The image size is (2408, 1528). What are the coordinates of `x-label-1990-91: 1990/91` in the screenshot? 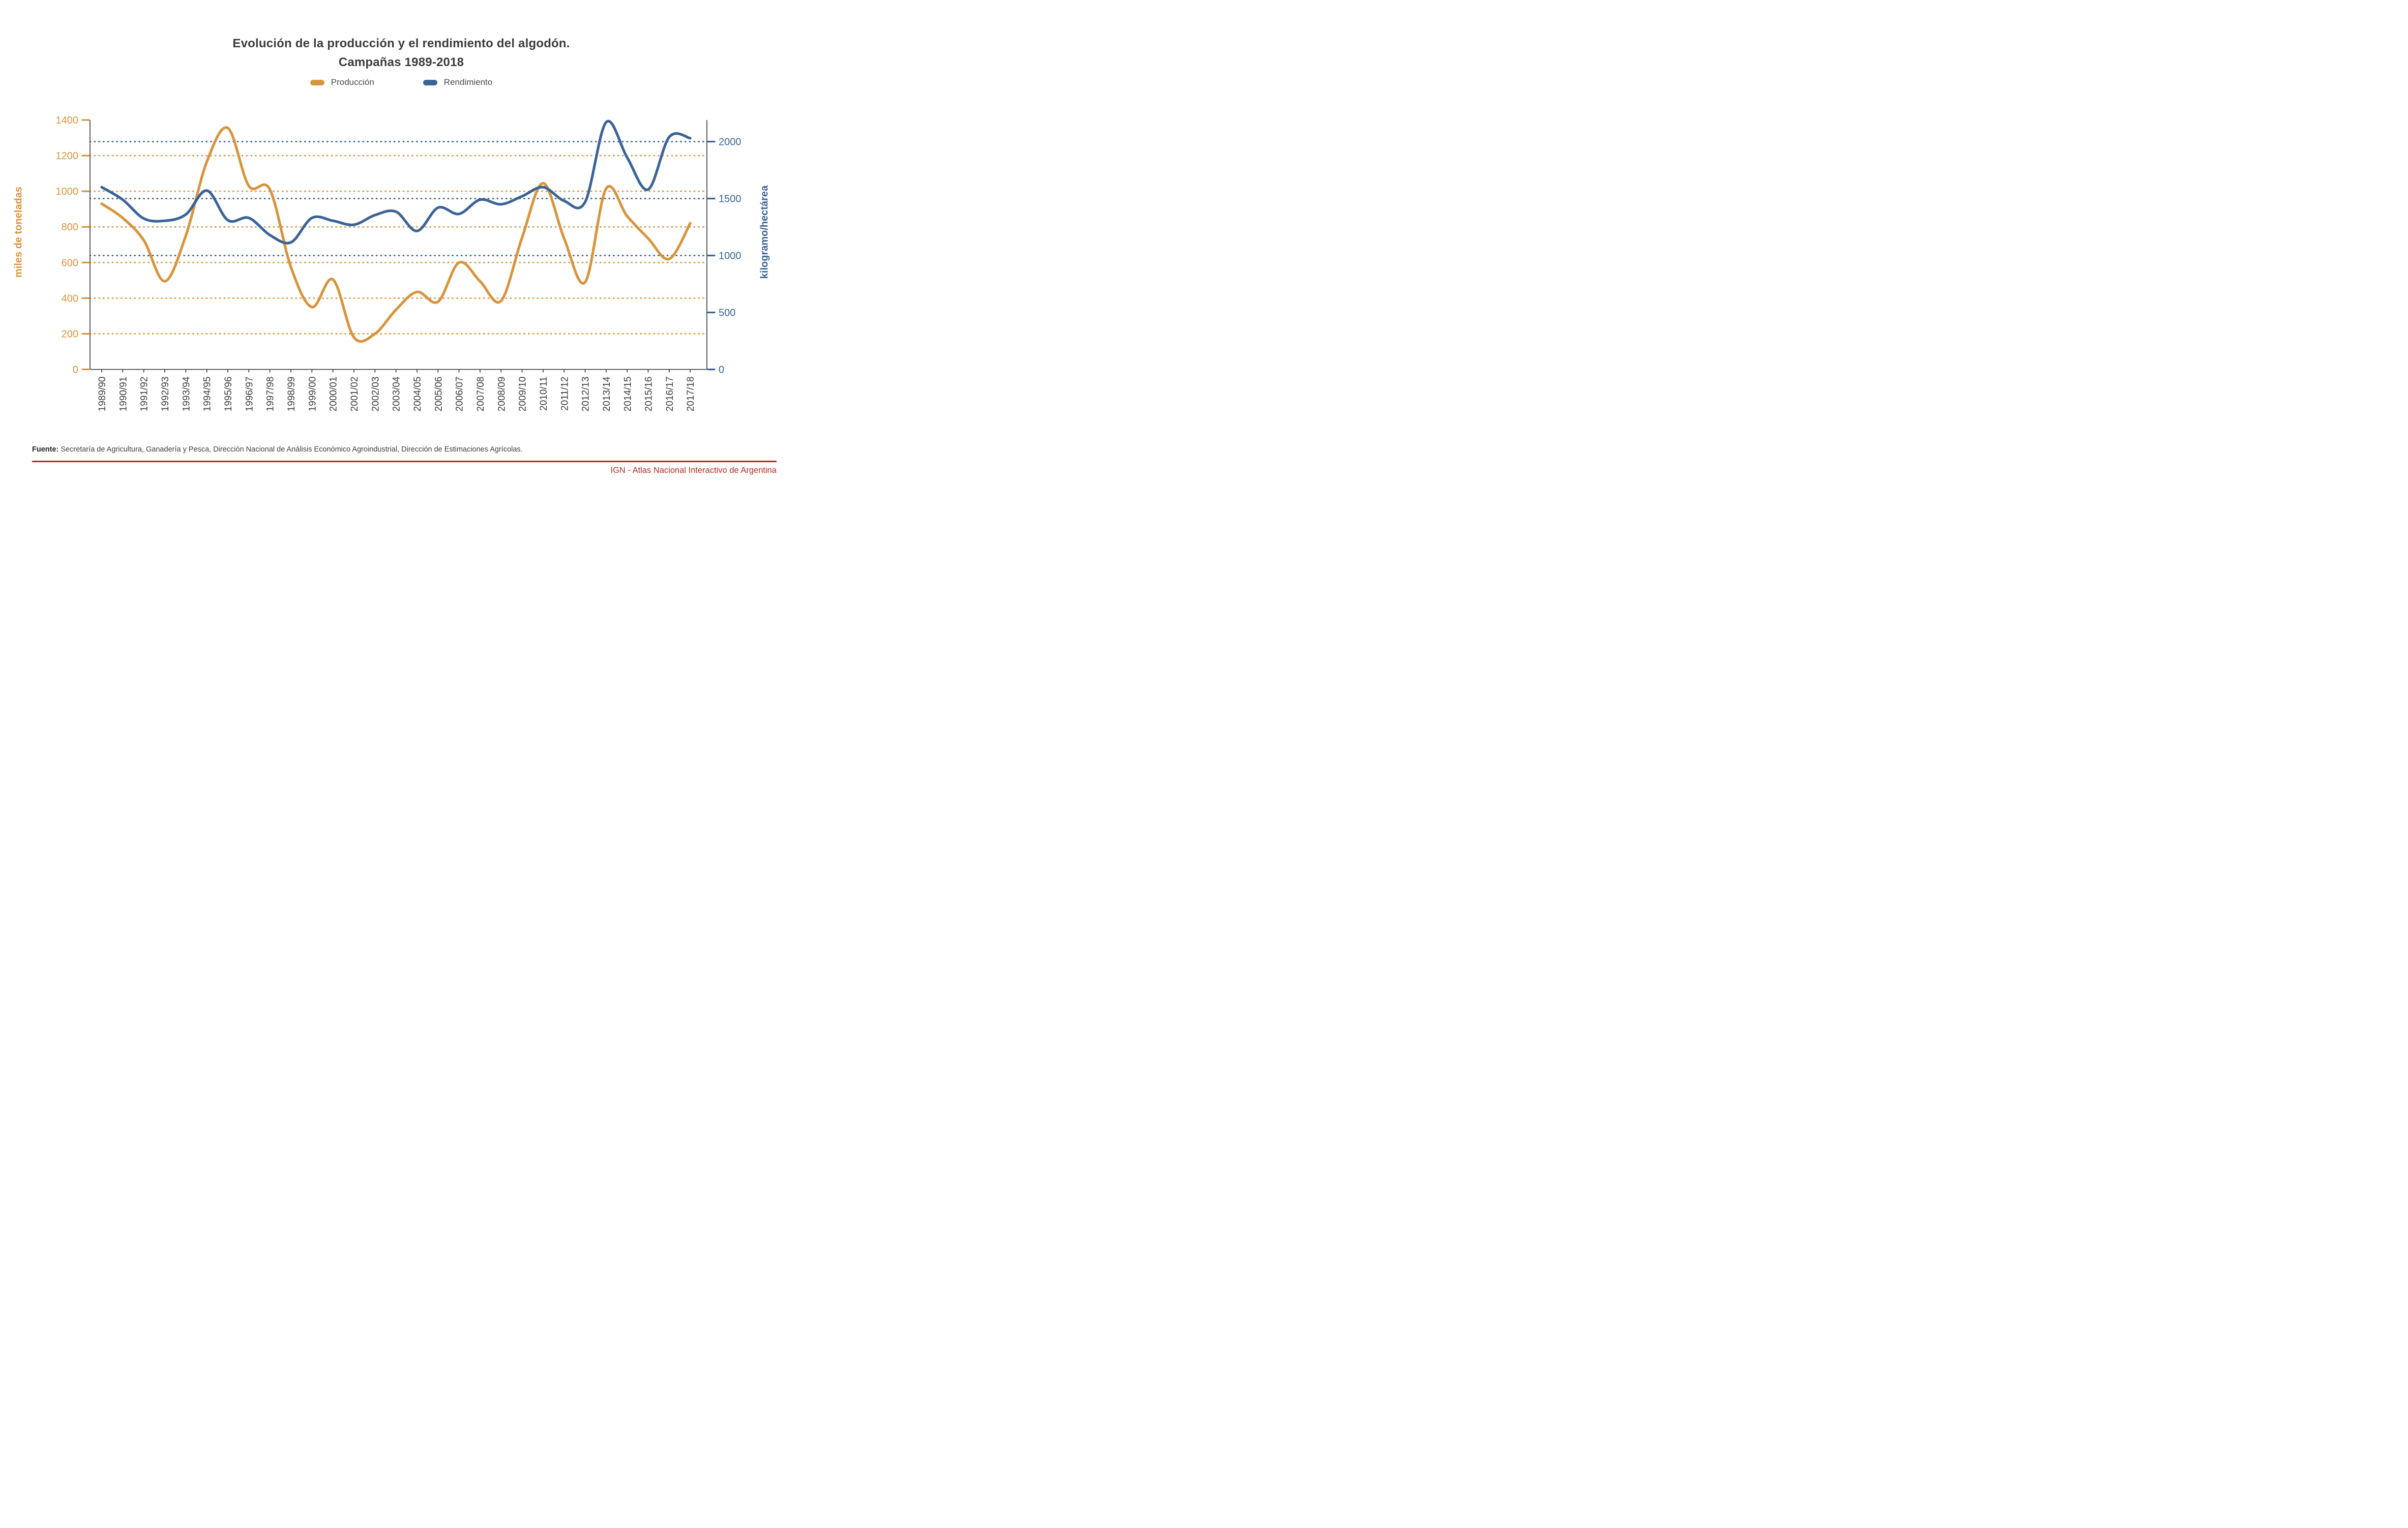 It's located at (124, 394).